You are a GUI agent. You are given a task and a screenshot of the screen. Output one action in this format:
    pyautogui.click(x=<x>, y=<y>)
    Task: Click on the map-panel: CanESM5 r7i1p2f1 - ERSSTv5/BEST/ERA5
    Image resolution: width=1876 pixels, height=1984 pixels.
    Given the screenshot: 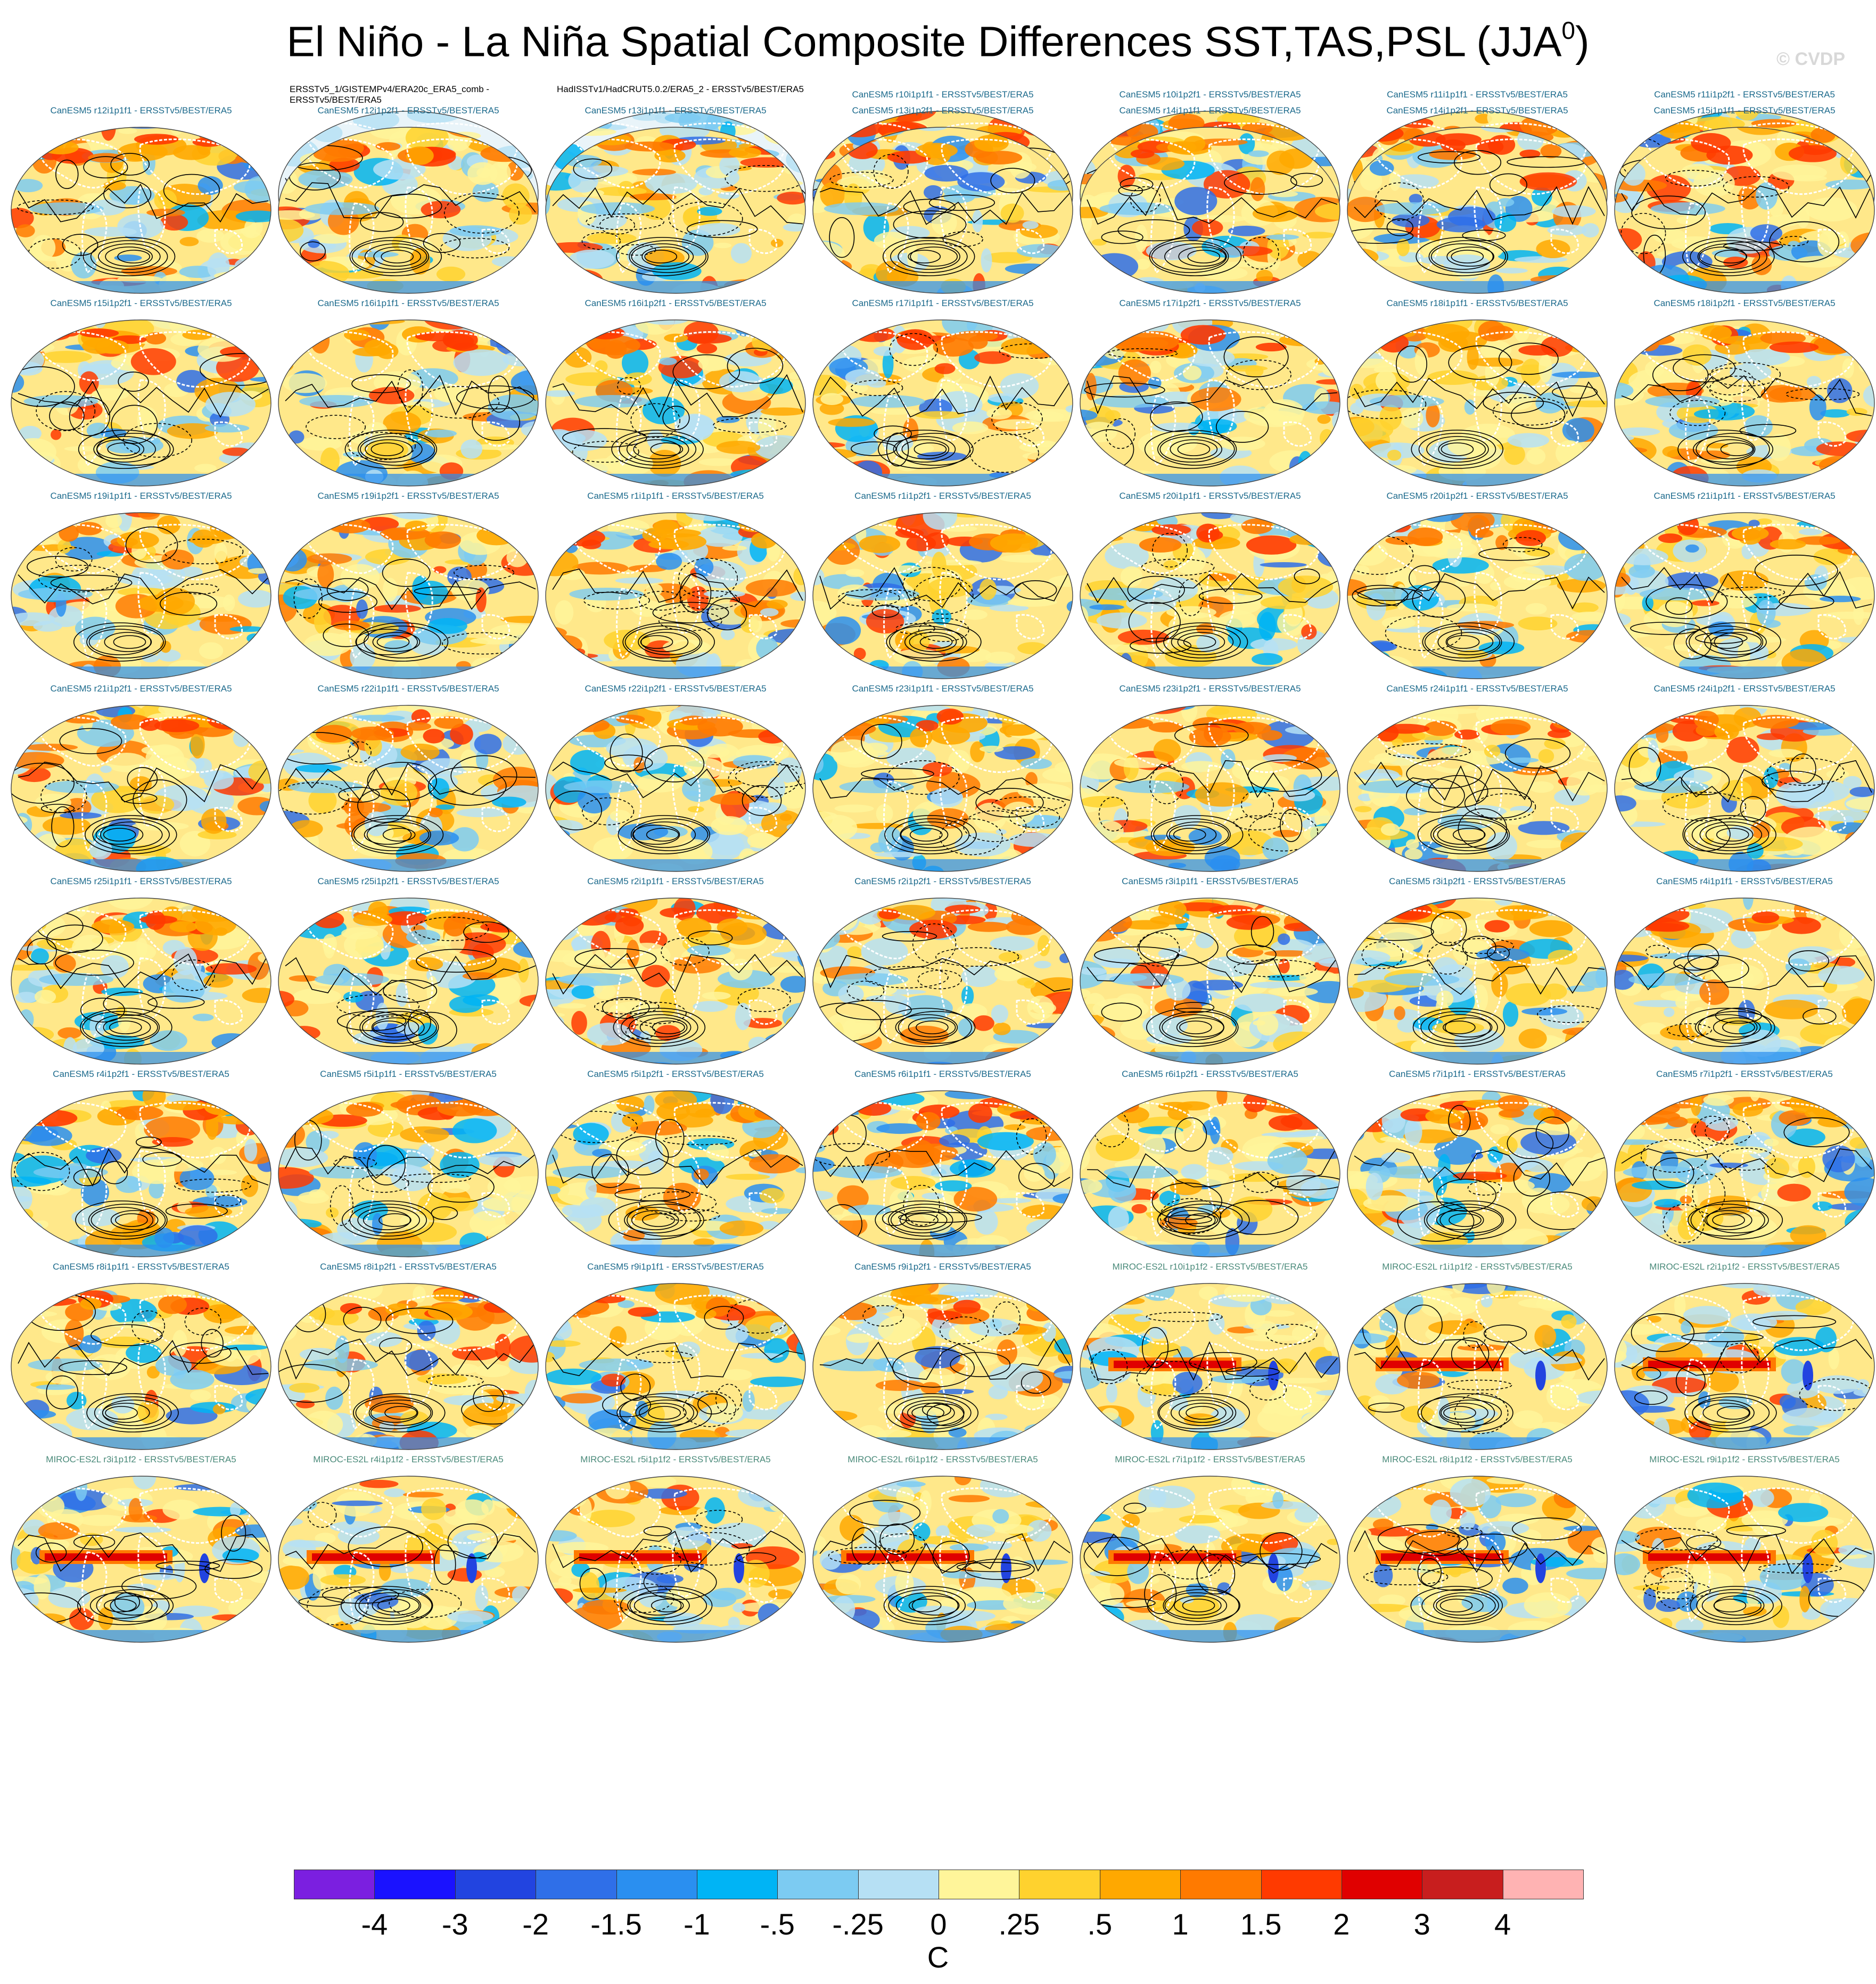 What is the action you would take?
    pyautogui.click(x=1743, y=1164)
    